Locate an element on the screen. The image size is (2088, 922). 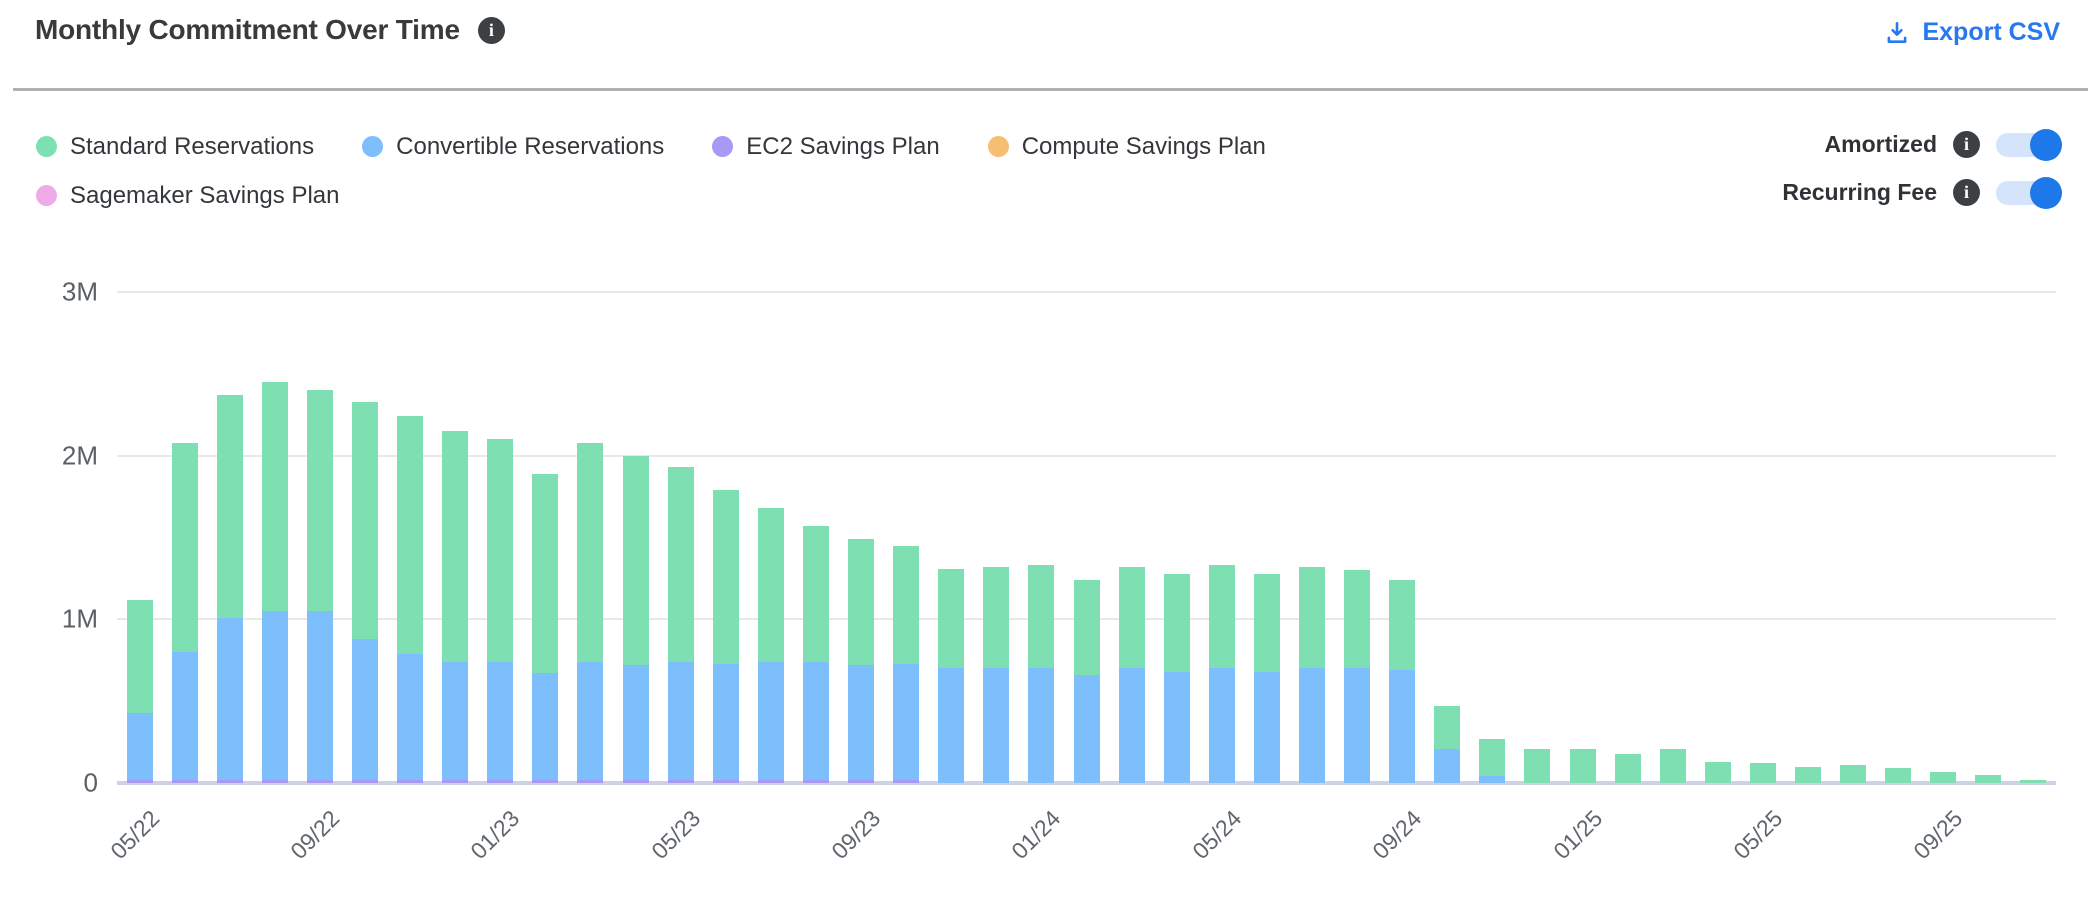
x-axis-tick-label: 01/23 is located at coordinates (495, 835).